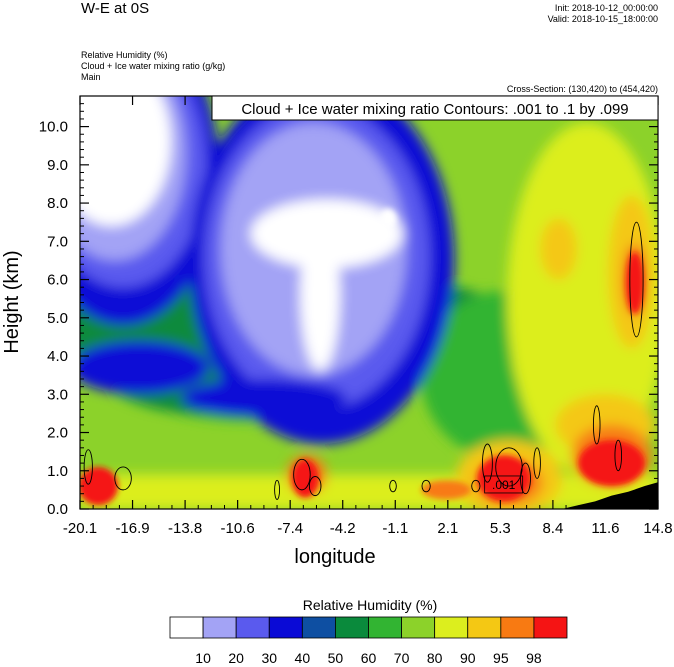 Image resolution: width=674 pixels, height=667 pixels. I want to click on y-tick-label: 10.0, so click(53, 127).